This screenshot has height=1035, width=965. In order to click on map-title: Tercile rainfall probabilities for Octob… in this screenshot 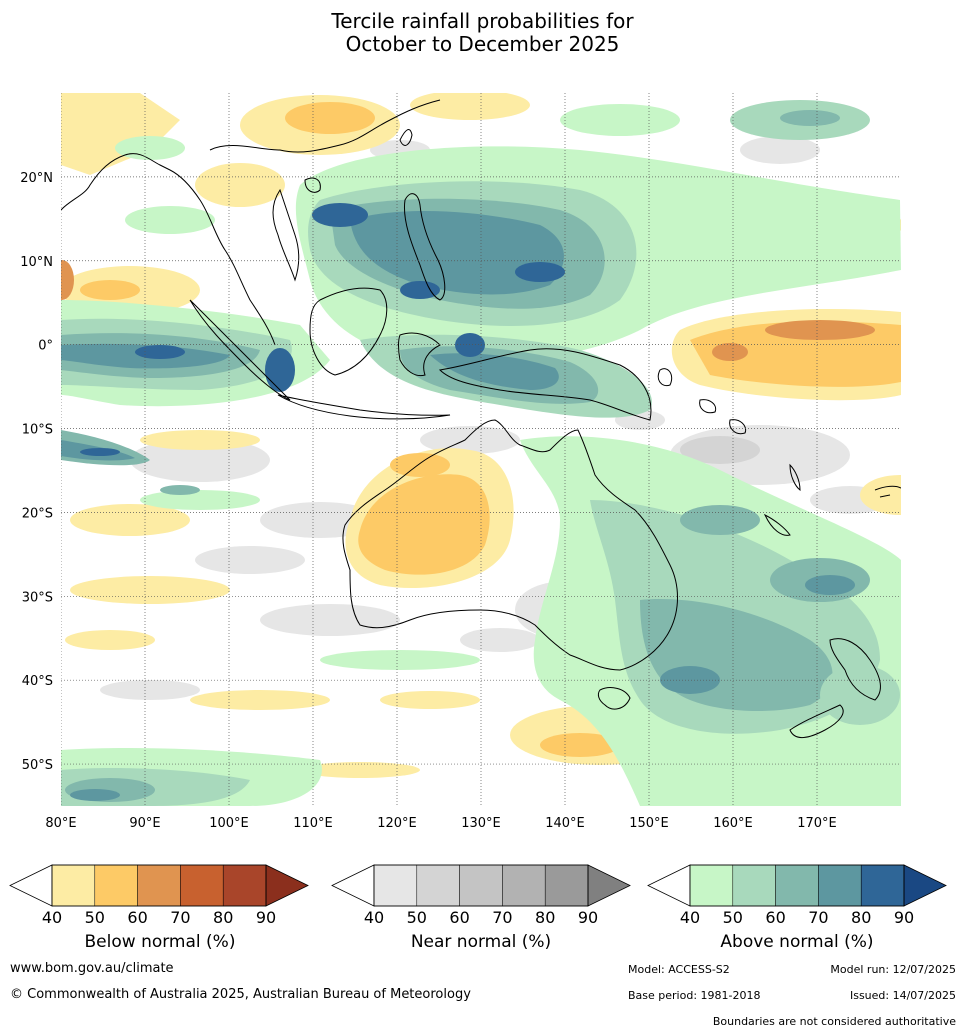, I will do `click(482, 33)`.